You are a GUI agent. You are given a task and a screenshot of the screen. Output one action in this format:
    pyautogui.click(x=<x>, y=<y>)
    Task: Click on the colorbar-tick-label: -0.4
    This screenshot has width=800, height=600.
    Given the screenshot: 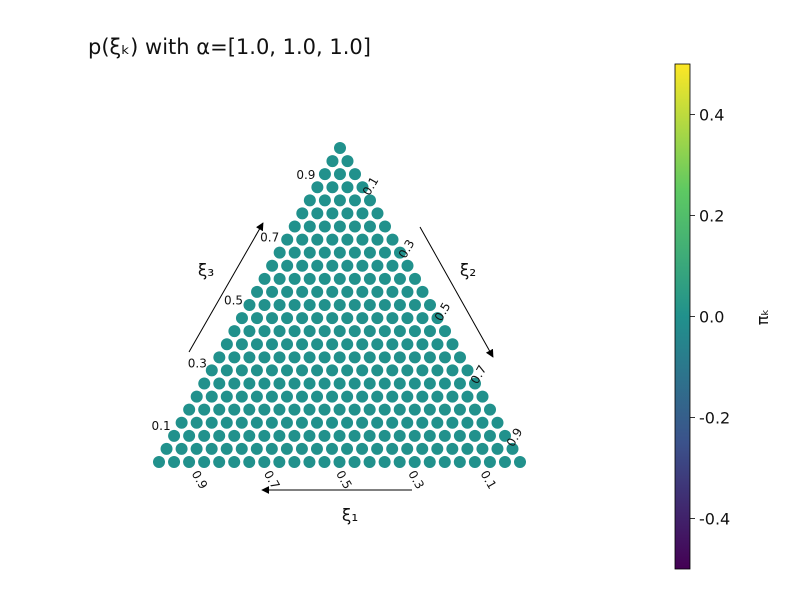 What is the action you would take?
    pyautogui.click(x=714, y=519)
    